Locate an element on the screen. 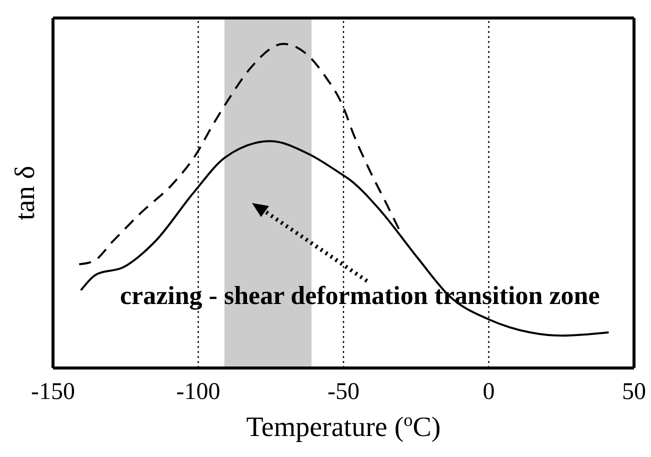 The width and height of the screenshot is (651, 457). x-axis-title: Temperature ($^{o}$C) is located at coordinates (343, 426).